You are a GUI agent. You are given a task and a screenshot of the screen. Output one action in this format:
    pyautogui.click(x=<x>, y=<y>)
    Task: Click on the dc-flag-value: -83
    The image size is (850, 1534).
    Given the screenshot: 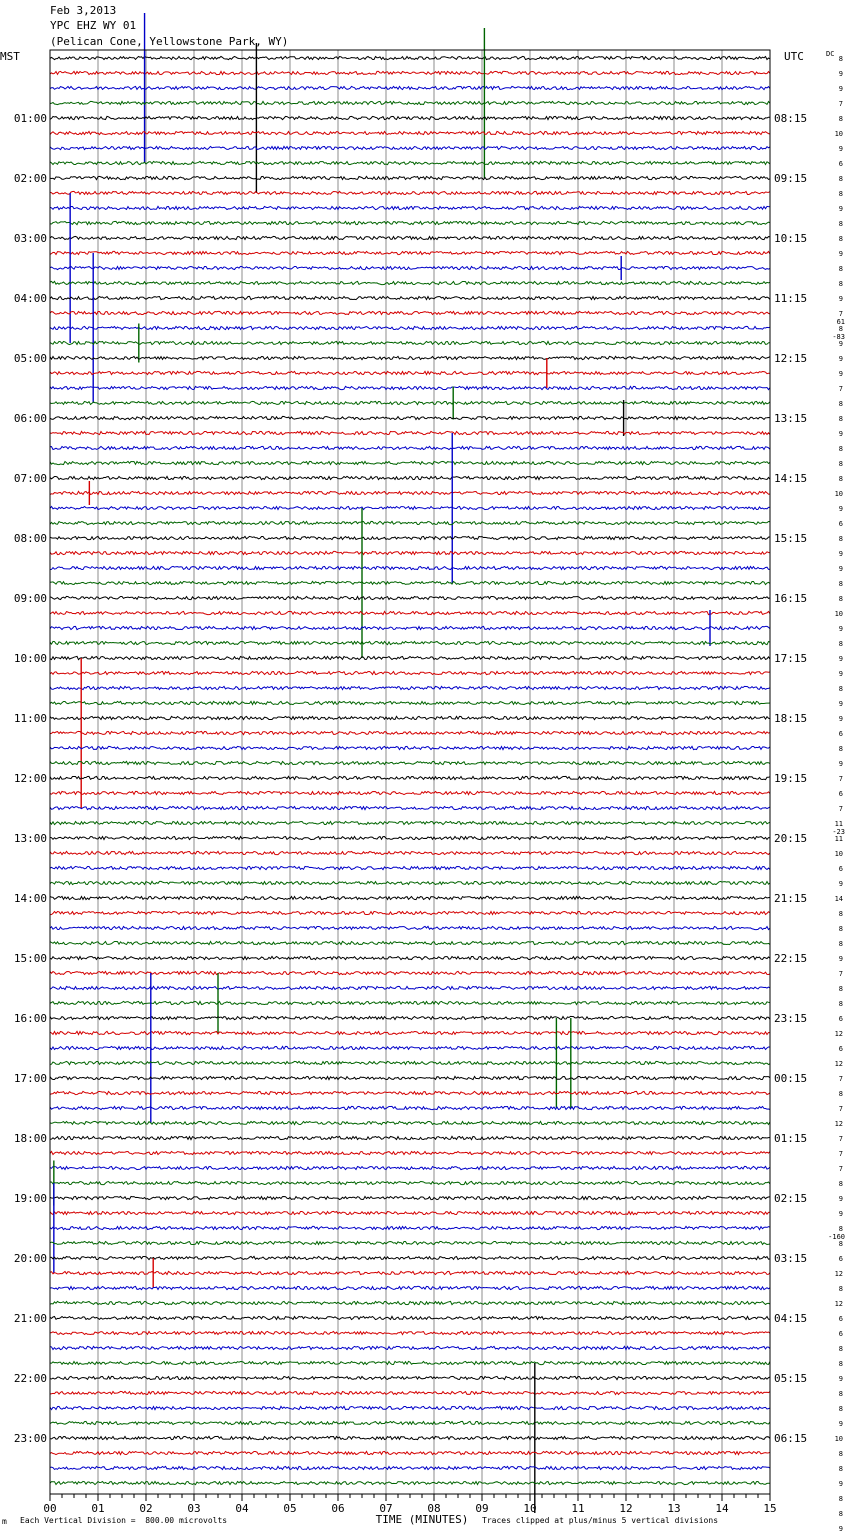 What is the action you would take?
    pyautogui.click(x=838, y=337)
    